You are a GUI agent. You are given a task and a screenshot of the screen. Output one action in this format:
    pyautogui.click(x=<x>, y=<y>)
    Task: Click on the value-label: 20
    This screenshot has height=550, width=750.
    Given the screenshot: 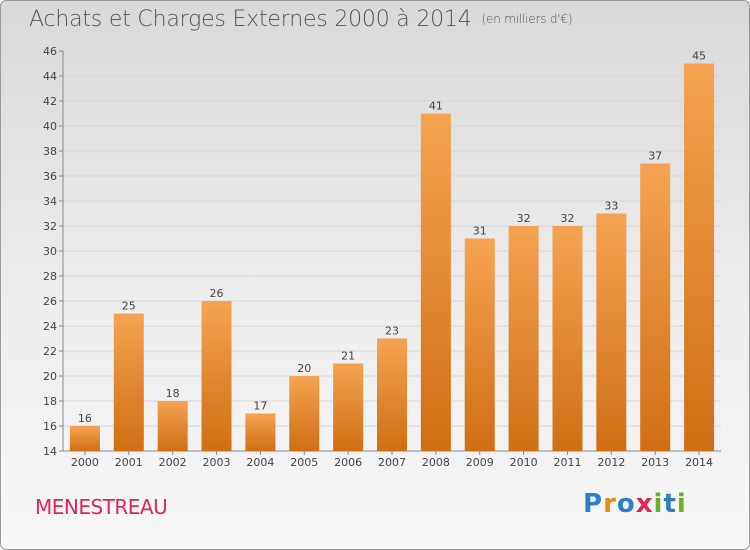 What is the action you would take?
    pyautogui.click(x=304, y=368)
    